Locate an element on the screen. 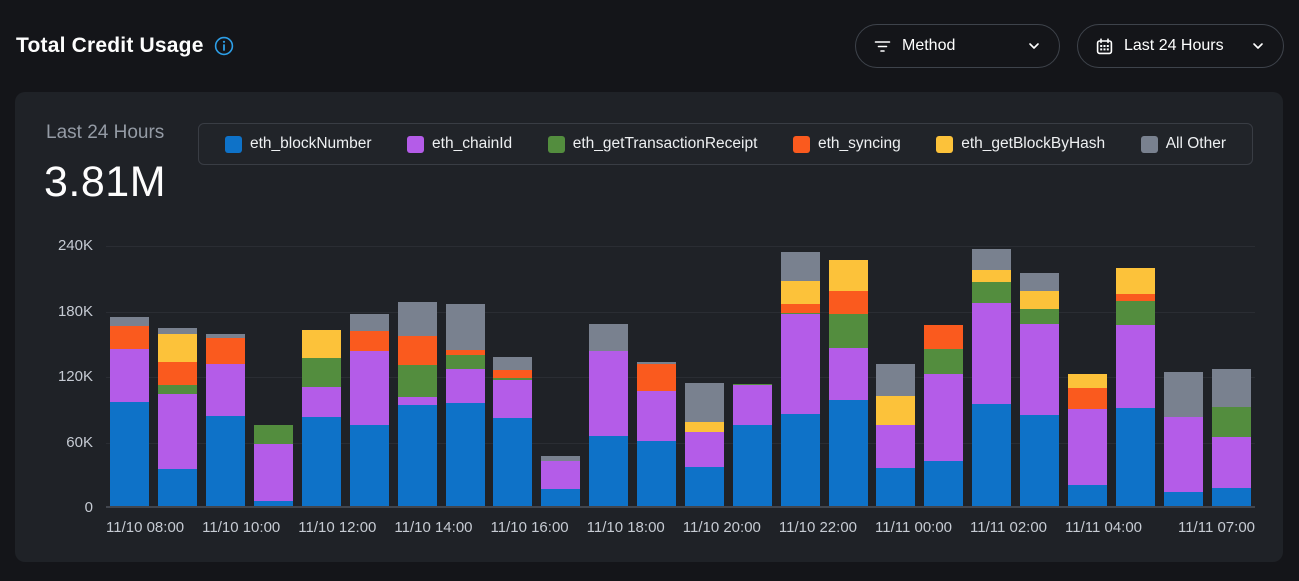 The image size is (1299, 581). legend-item-eth_getblockbyhash: eth_getBlockByHash is located at coordinates (1020, 144).